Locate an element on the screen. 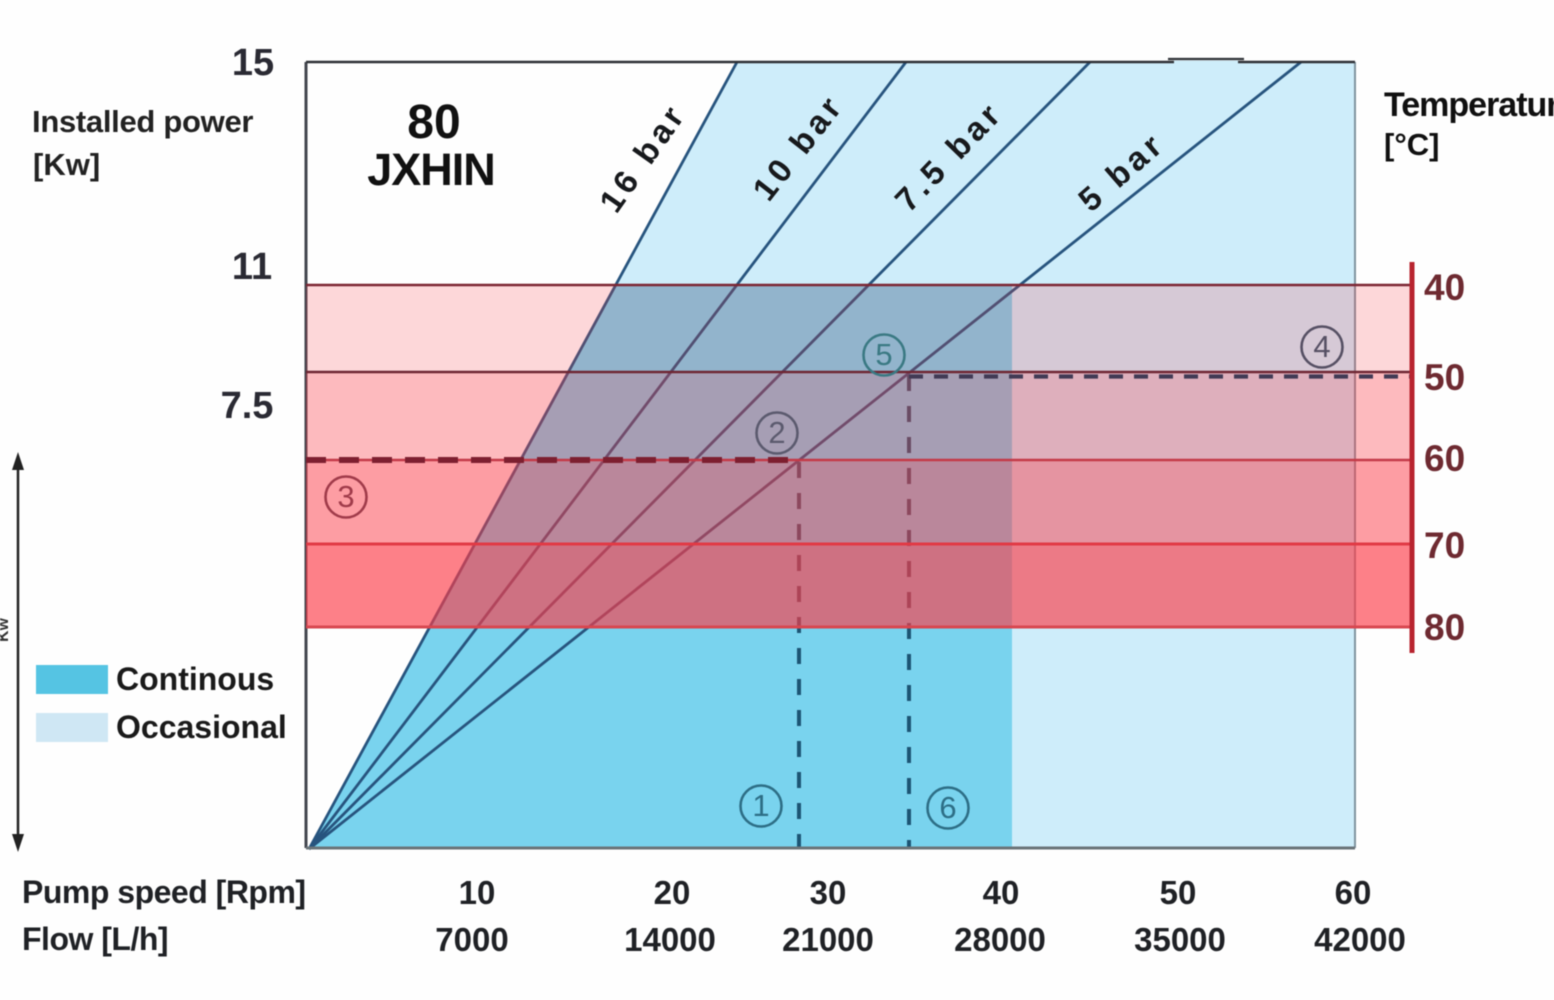  svg-text: Flow [L/h] is located at coordinates (95, 939).